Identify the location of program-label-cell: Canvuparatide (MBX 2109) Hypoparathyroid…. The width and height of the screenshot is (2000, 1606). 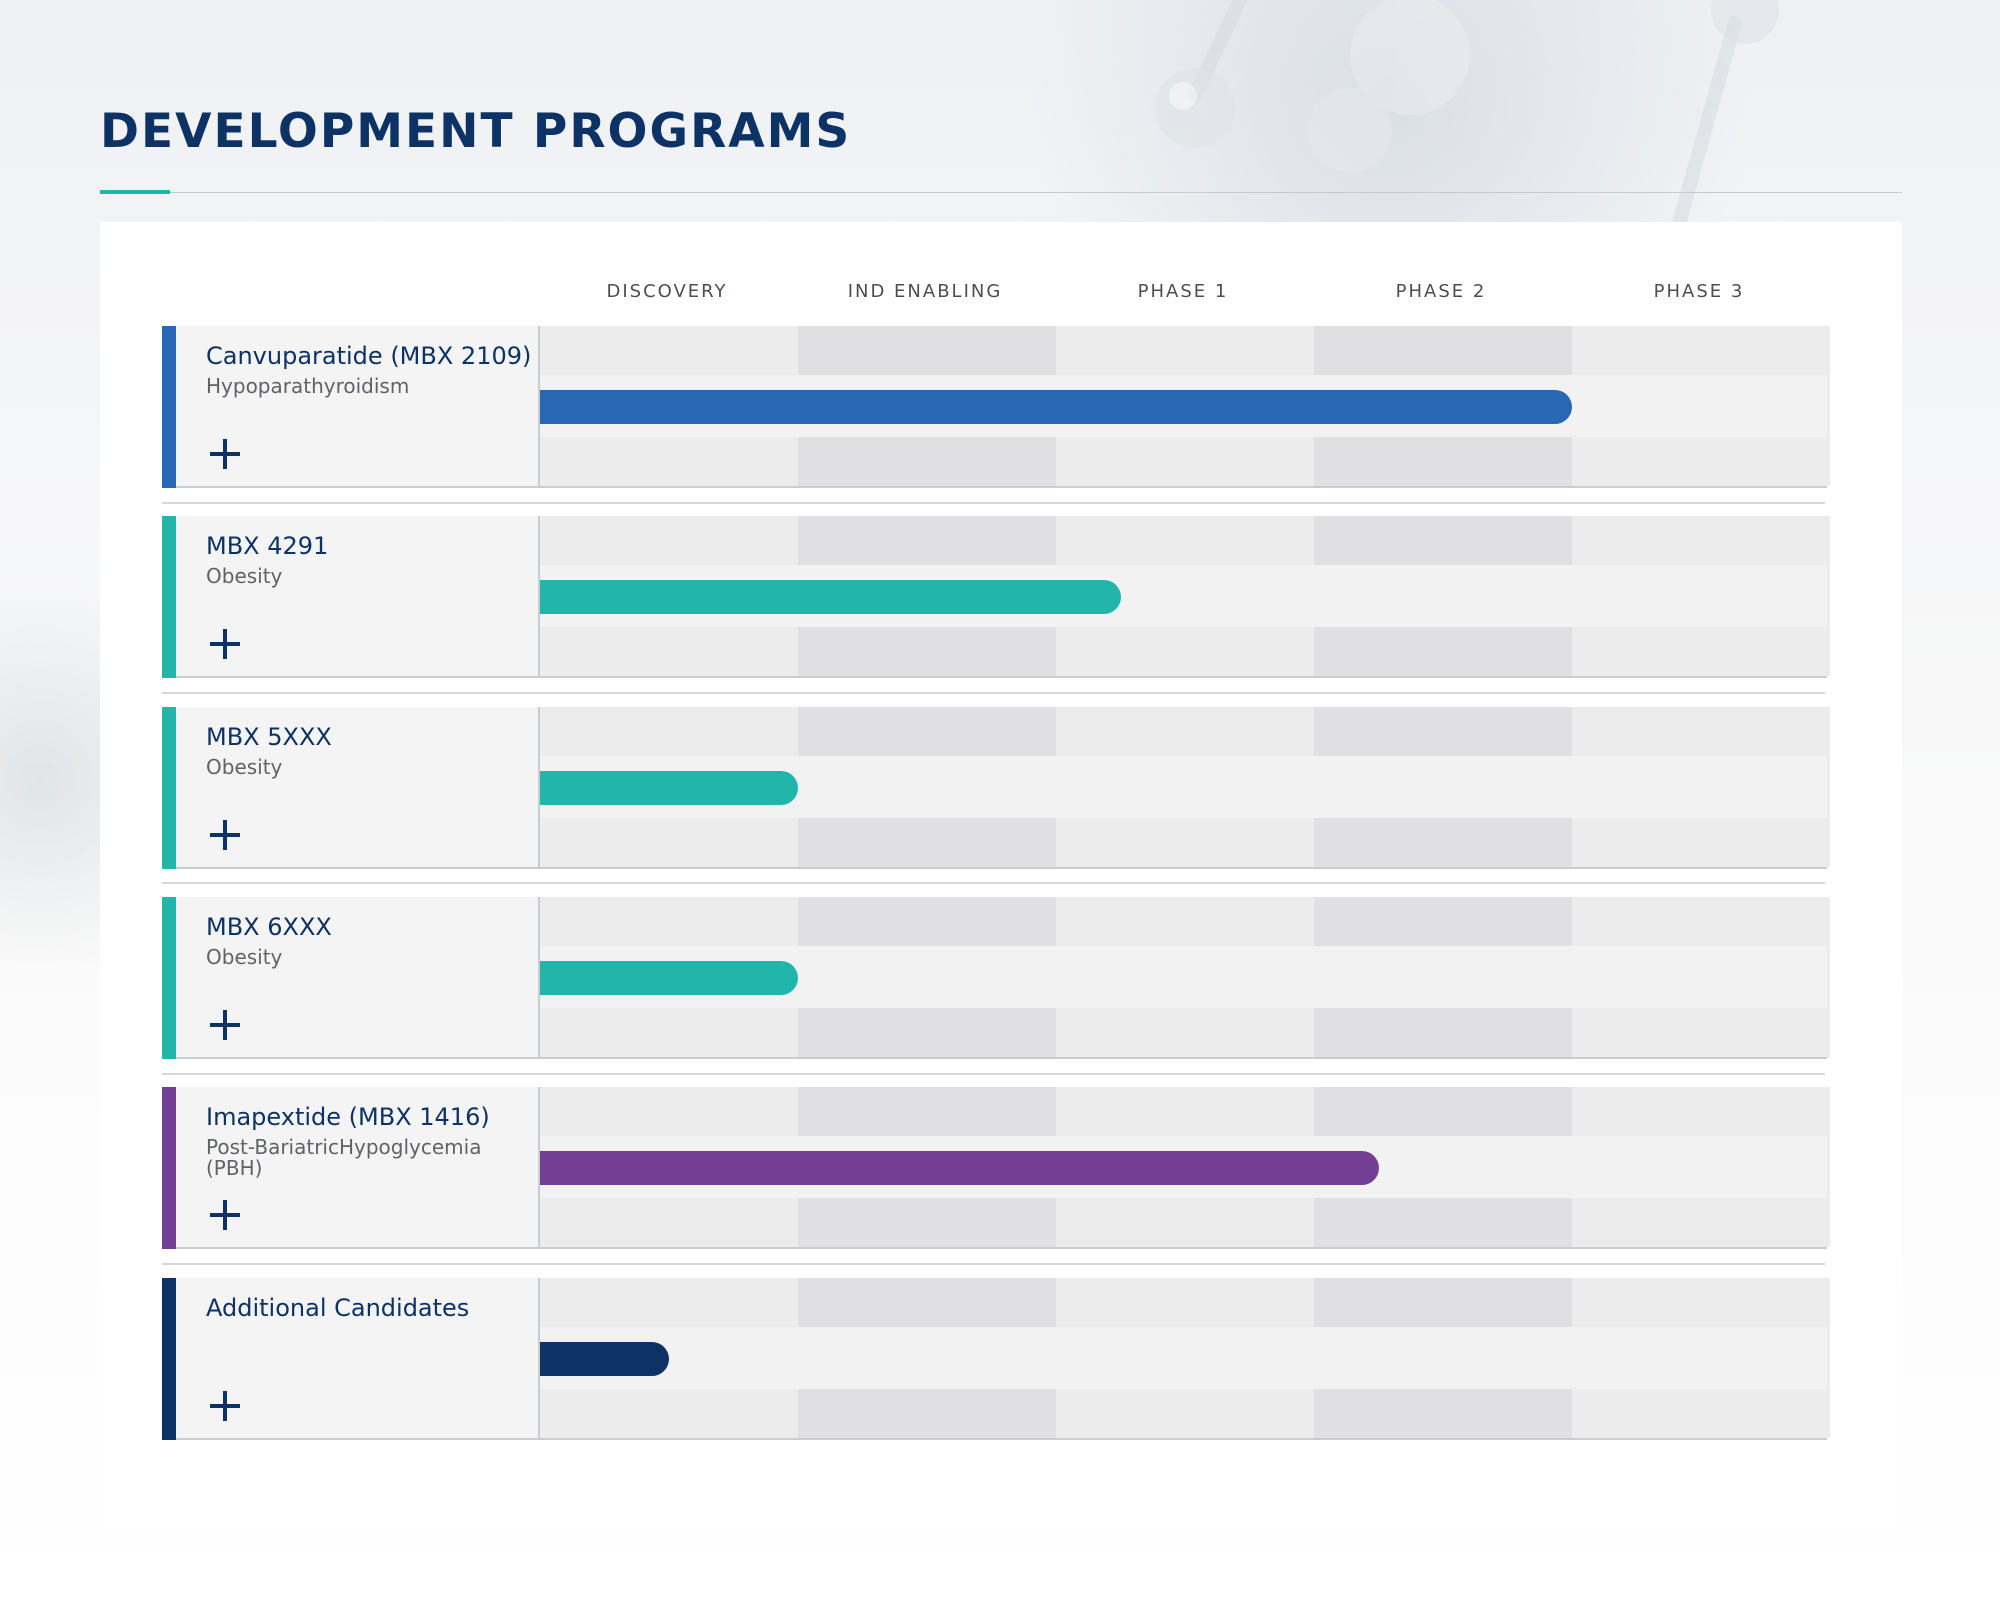
(357, 407).